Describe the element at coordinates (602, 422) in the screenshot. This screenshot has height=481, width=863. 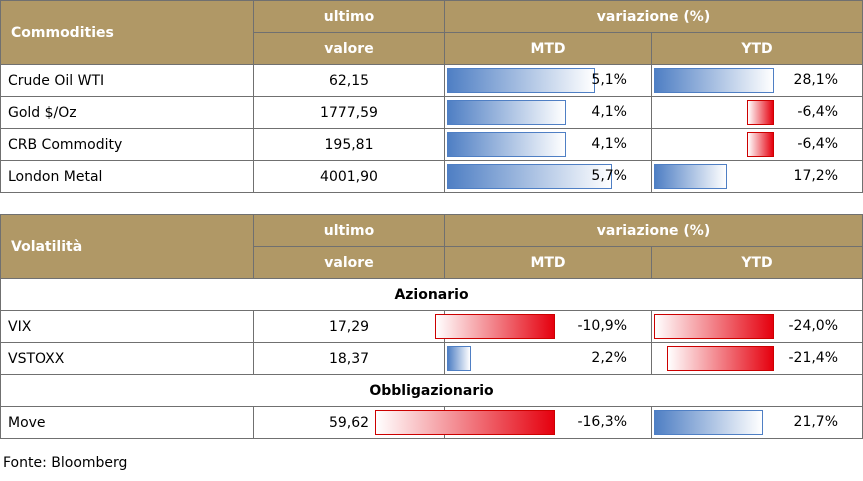
I see `mtd-value: -16,3%` at that location.